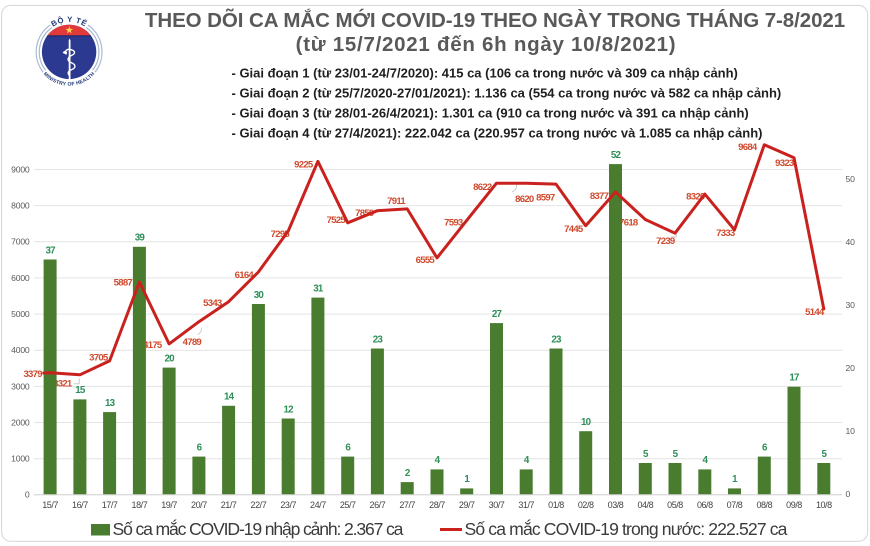 The width and height of the screenshot is (870, 546). What do you see at coordinates (453, 223) in the screenshot?
I see `svg-text: 7593` at bounding box center [453, 223].